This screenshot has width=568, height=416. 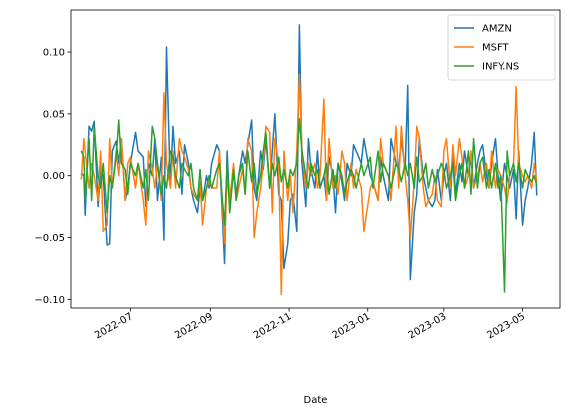 I want to click on legend: AMZN MSFT INFY.NS, so click(x=501, y=47).